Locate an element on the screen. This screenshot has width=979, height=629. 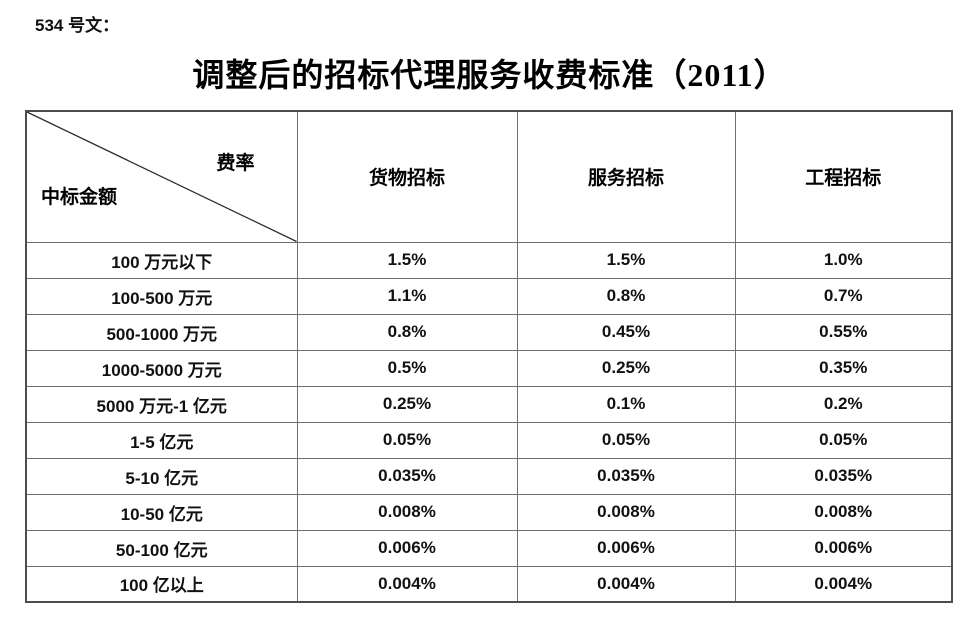
table-row: 50-100 亿元 0.006% 0.006% 0.006% is located at coordinates (489, 548).